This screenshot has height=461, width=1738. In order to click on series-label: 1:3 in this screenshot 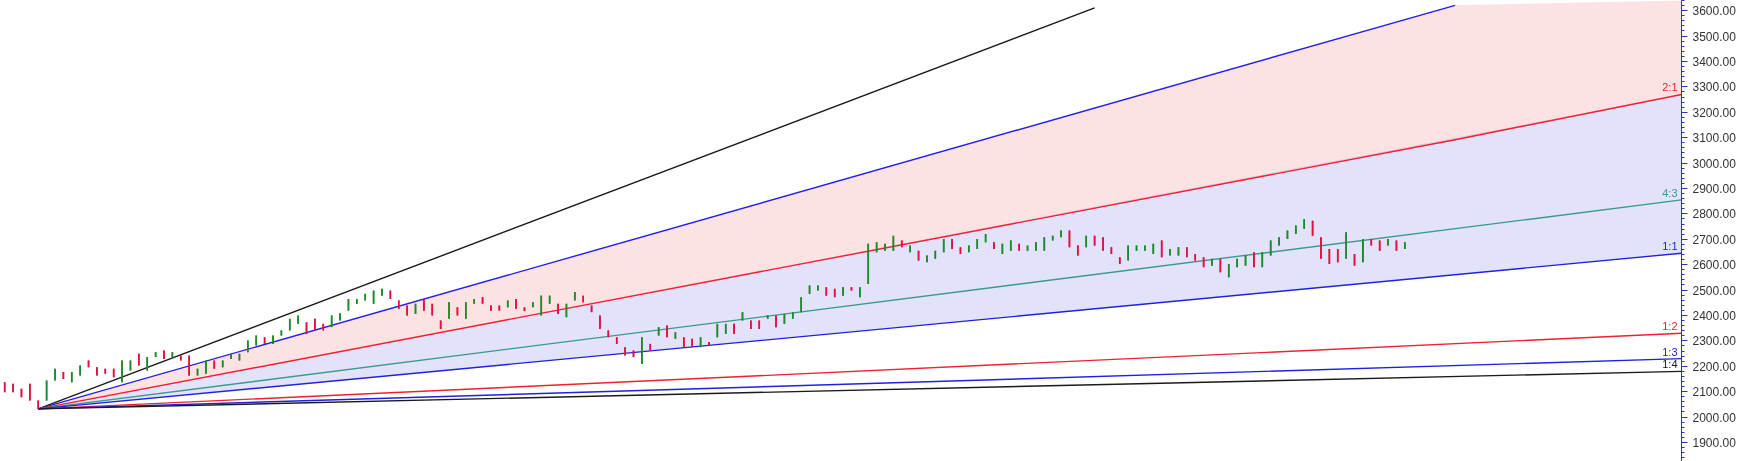, I will do `click(1670, 351)`.